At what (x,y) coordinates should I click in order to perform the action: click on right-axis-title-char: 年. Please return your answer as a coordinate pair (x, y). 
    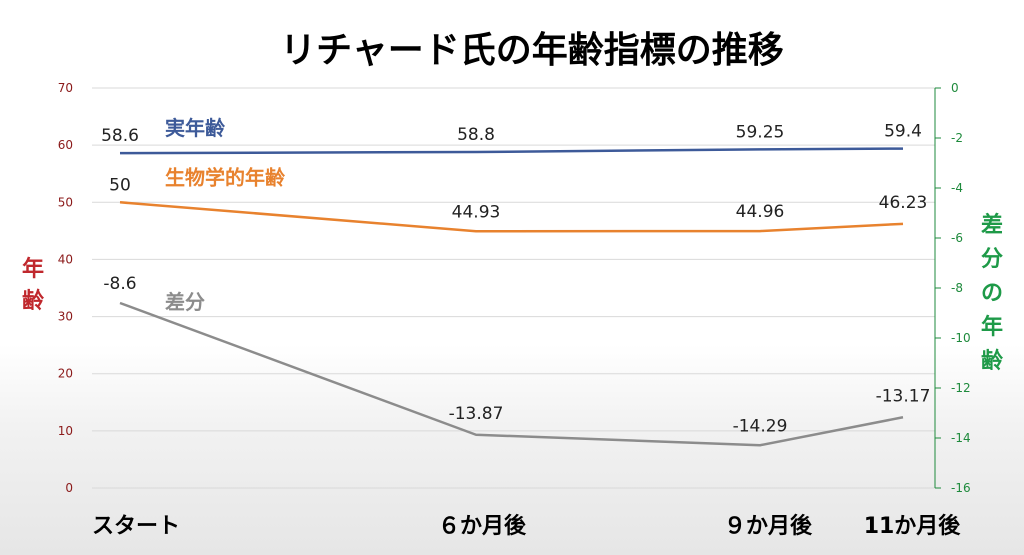
    Looking at the image, I should click on (992, 327).